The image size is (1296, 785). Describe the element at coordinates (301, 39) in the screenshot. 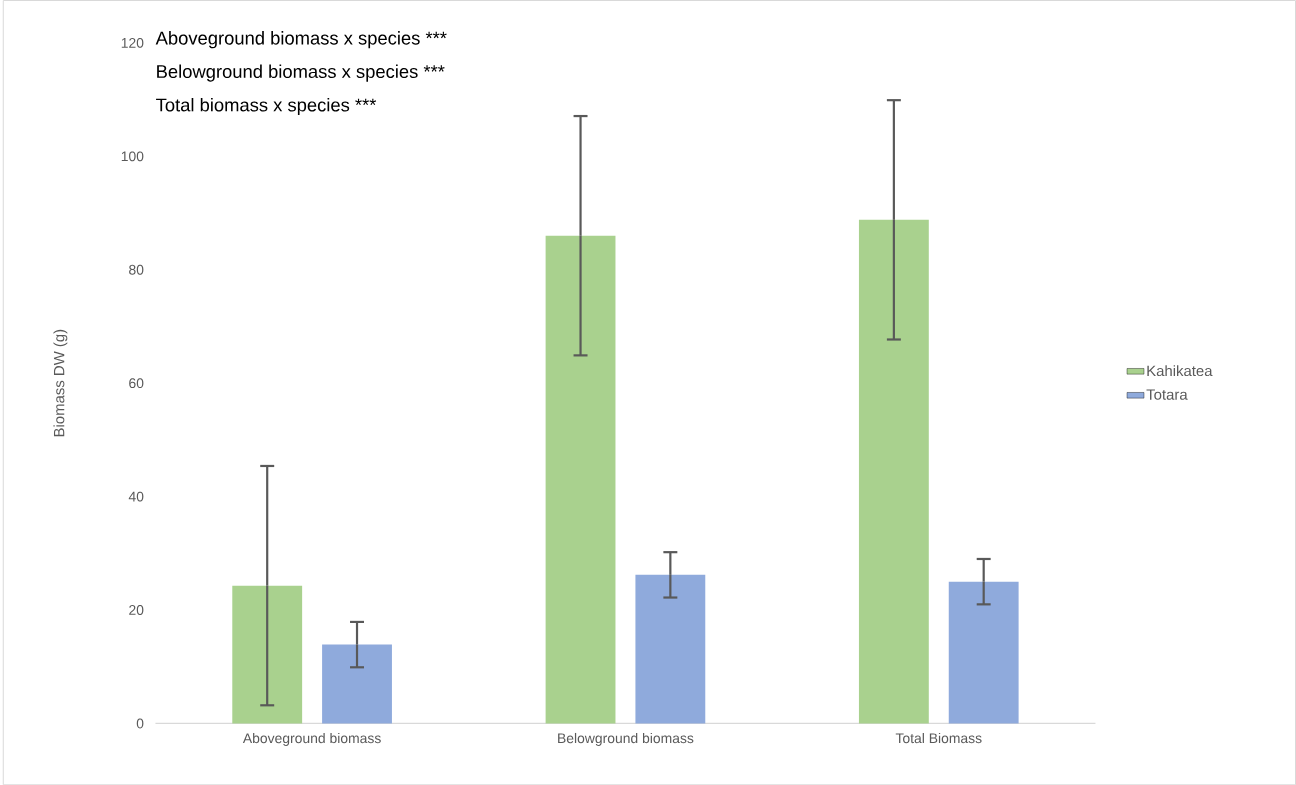

I see `annotation: Aboveground biomass x species ***` at that location.